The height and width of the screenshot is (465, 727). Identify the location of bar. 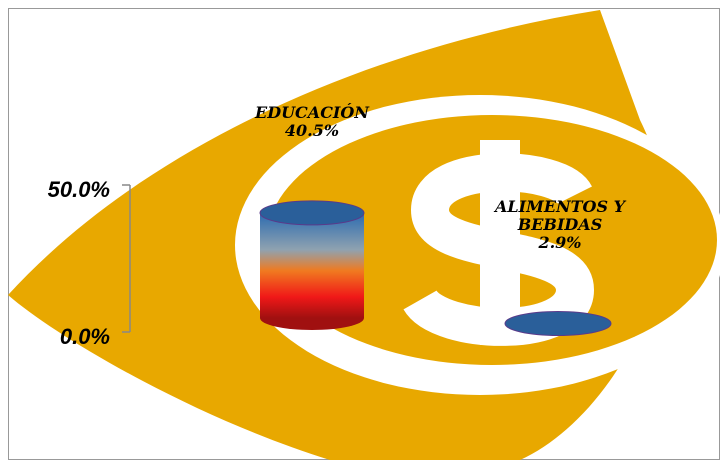
(312, 265).